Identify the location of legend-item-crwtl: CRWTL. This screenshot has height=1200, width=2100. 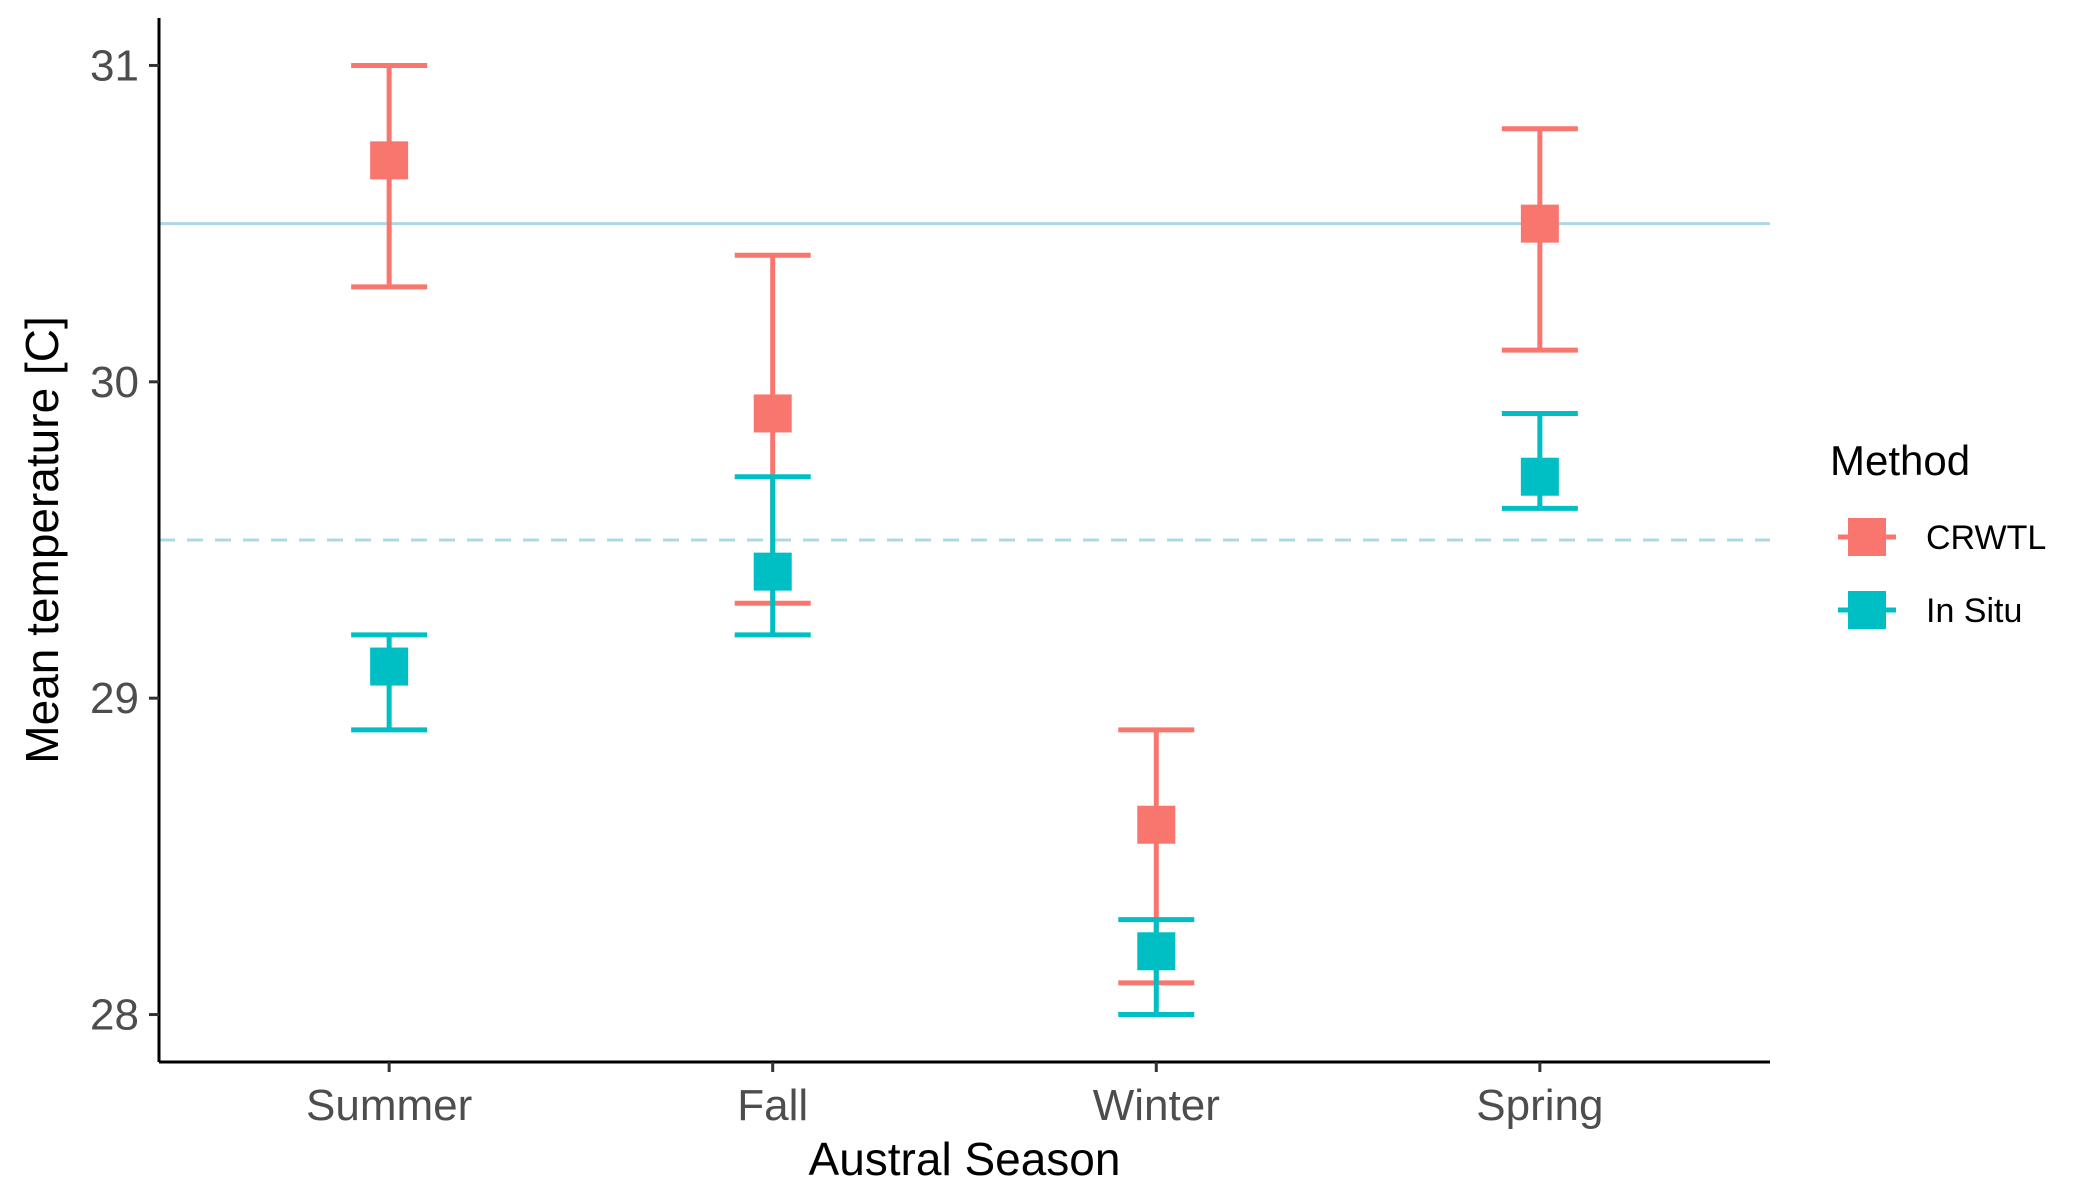
(1942, 537).